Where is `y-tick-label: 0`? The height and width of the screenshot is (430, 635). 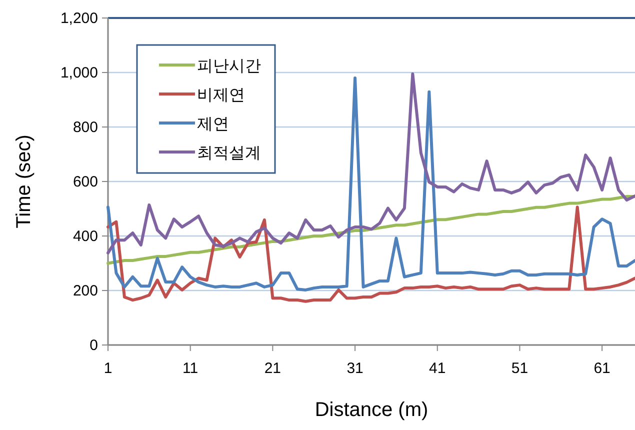
y-tick-label: 0 is located at coordinates (94, 345).